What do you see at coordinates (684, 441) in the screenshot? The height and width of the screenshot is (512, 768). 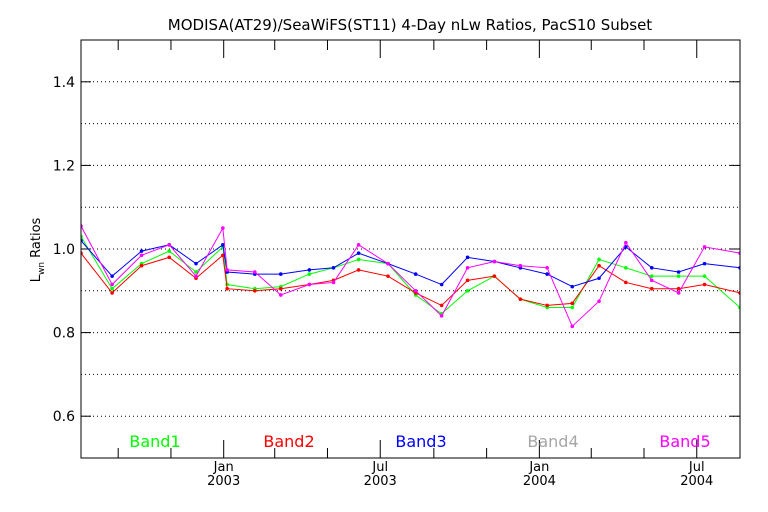 I see `legend-entry-band5: Band5` at bounding box center [684, 441].